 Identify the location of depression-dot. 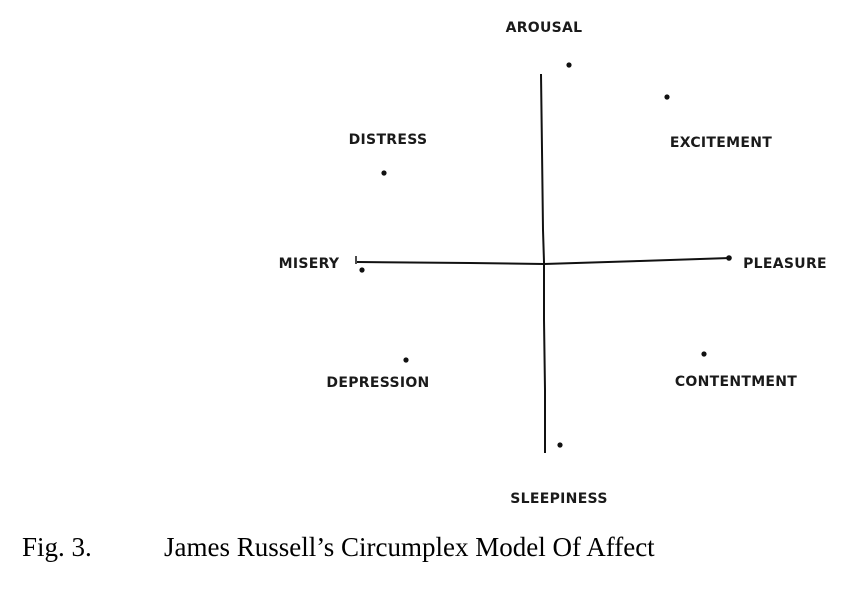
(406, 360).